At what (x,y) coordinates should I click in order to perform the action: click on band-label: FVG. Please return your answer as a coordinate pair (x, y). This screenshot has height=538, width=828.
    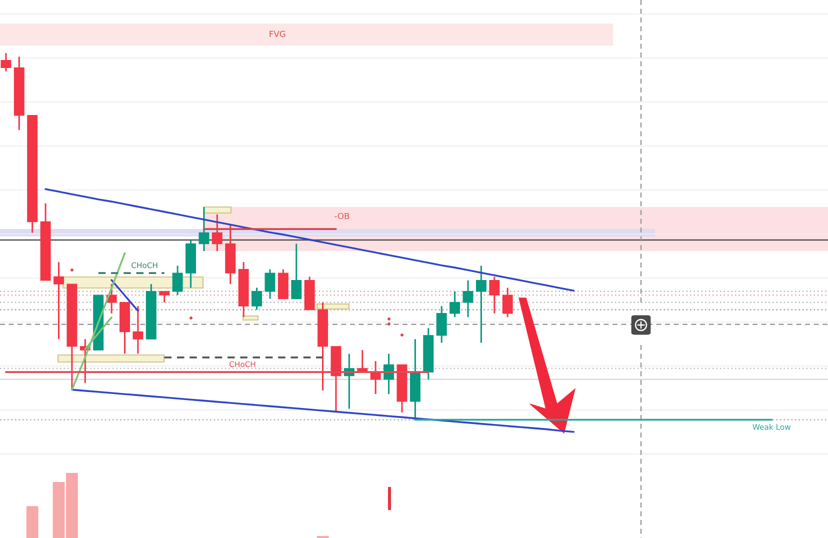
    Looking at the image, I should click on (278, 34).